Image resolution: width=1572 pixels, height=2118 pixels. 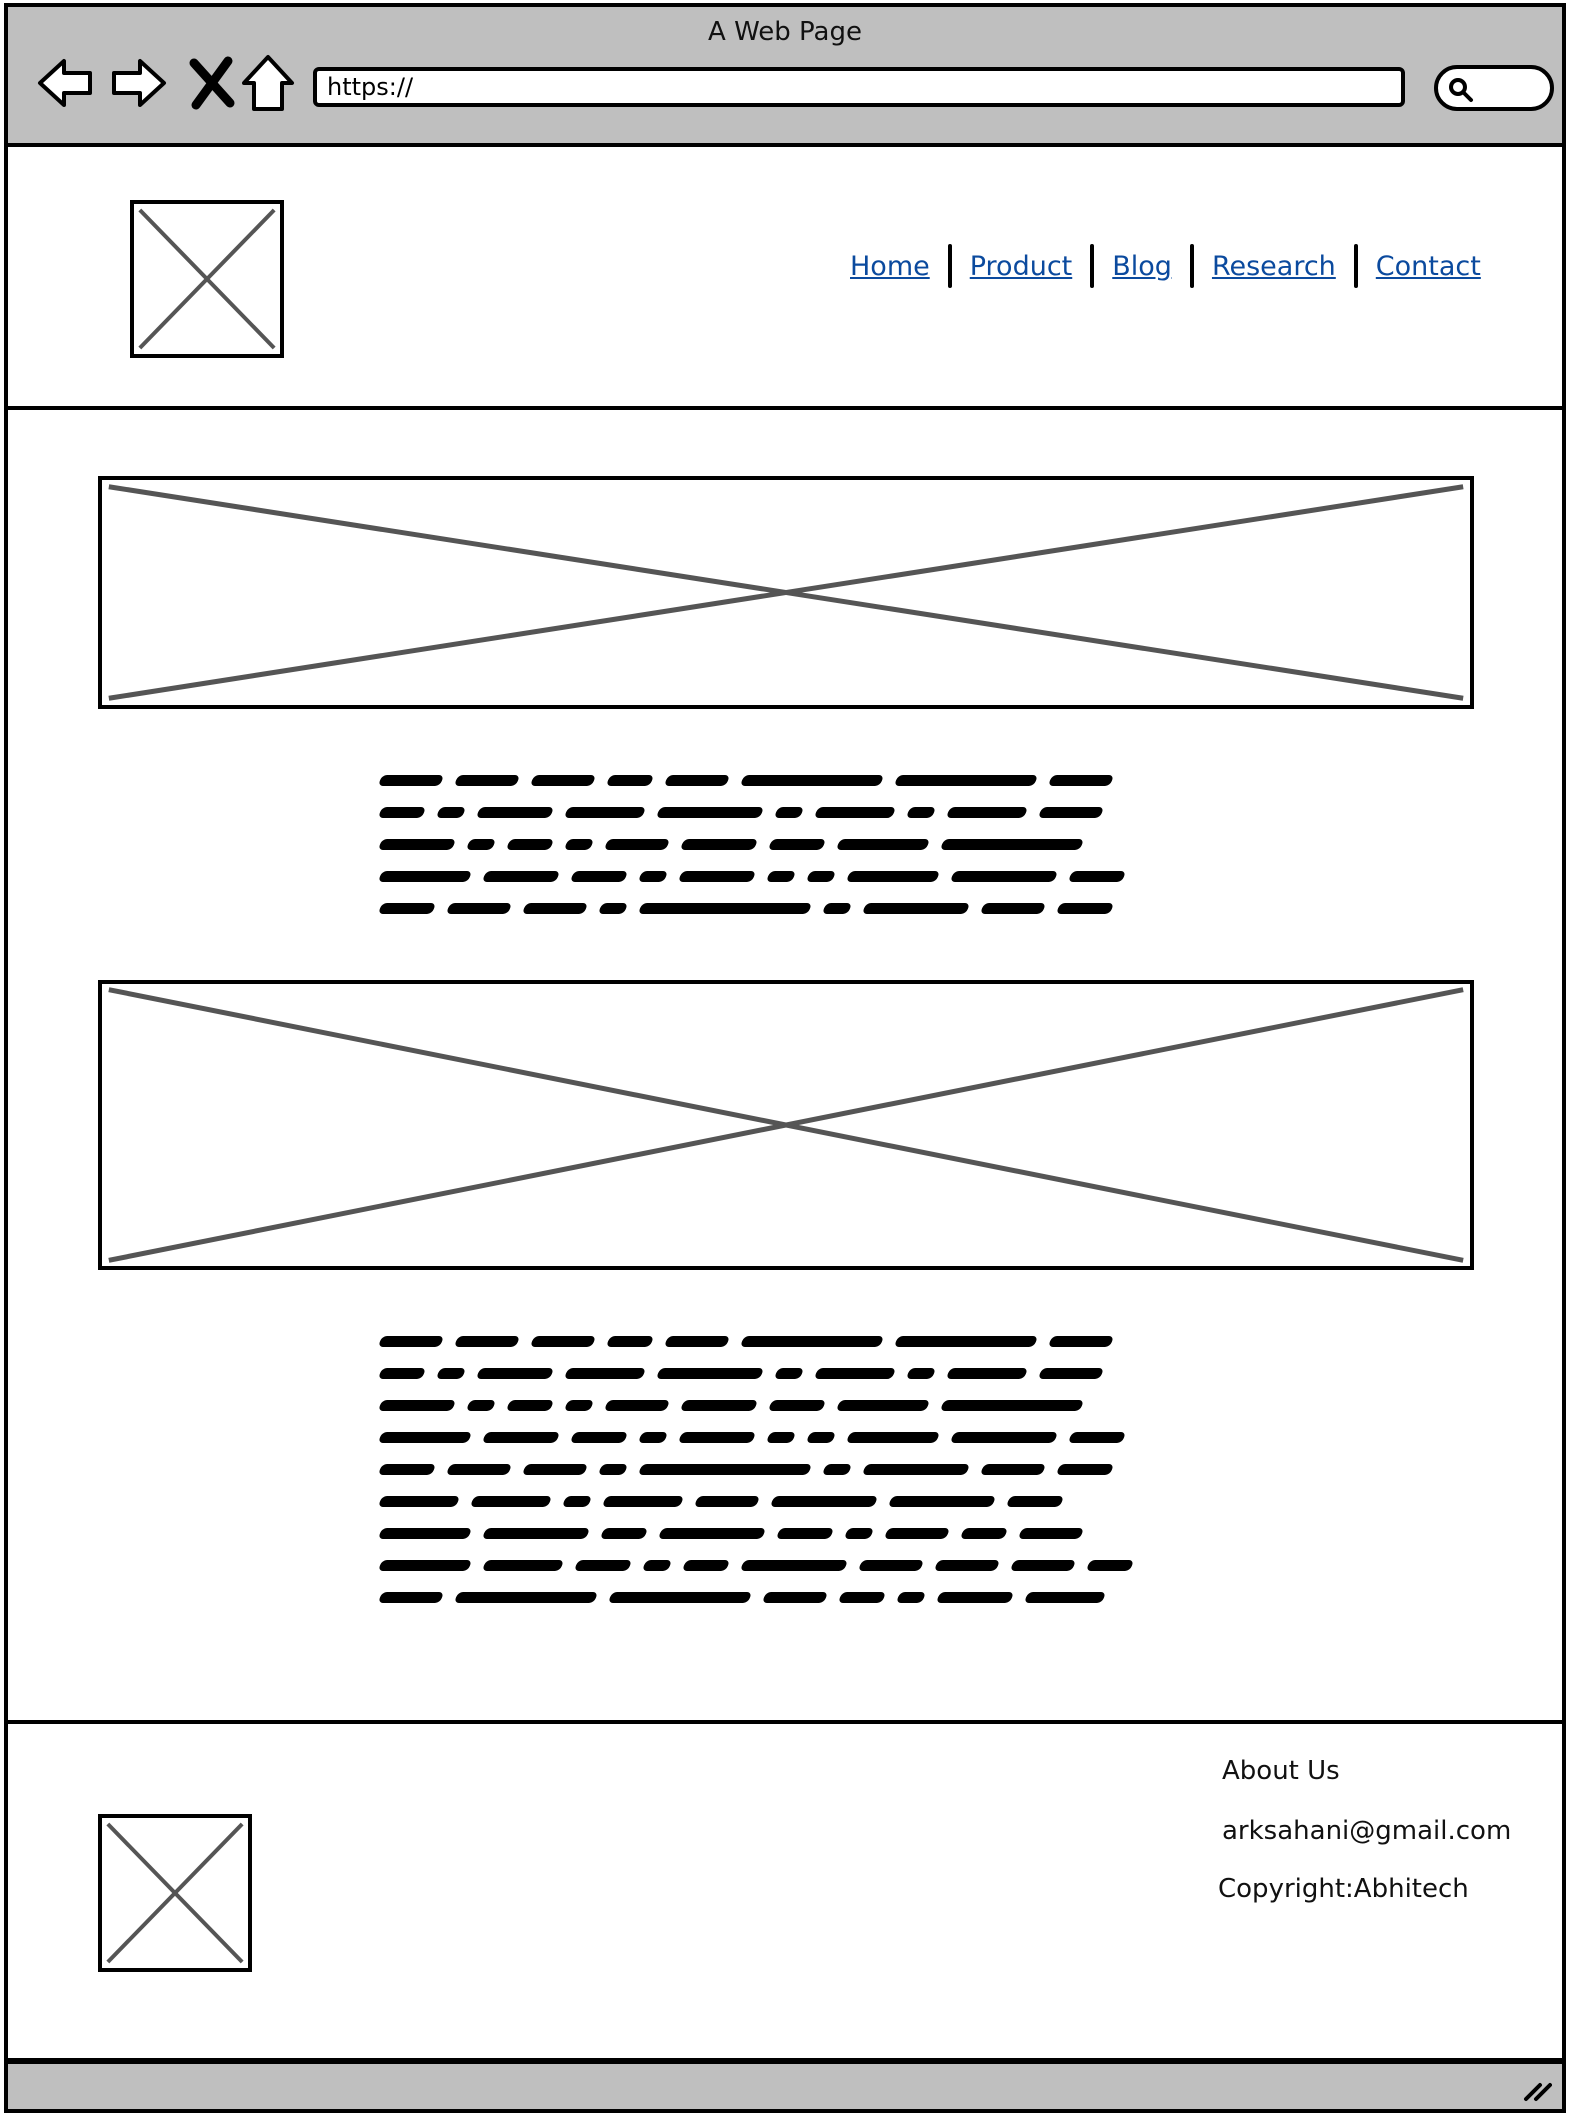 I want to click on nav-product-link: Product, so click(x=1021, y=266).